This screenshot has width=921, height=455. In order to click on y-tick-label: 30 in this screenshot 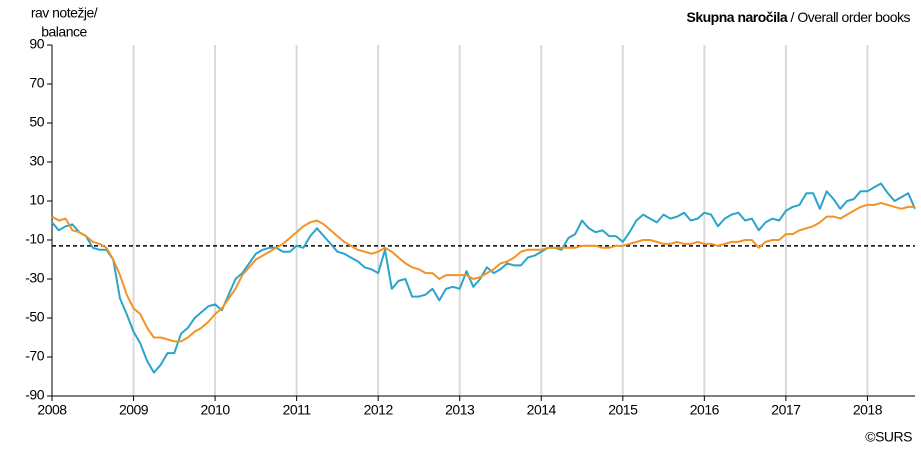, I will do `click(36, 161)`.